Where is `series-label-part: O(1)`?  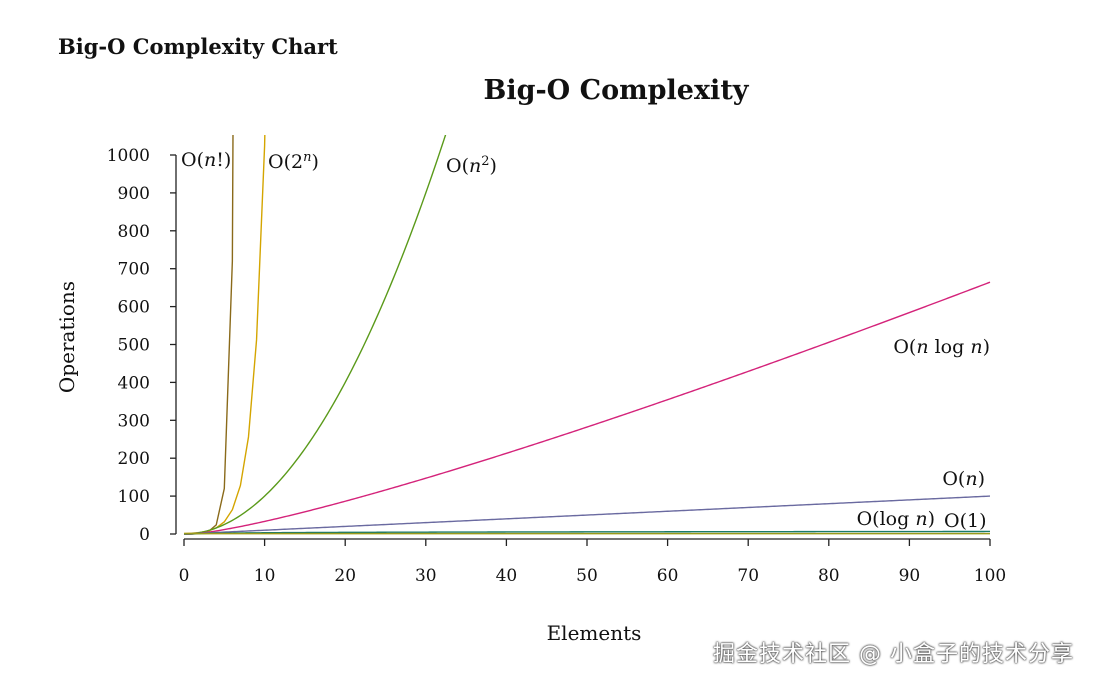
series-label-part: O(1) is located at coordinates (965, 521).